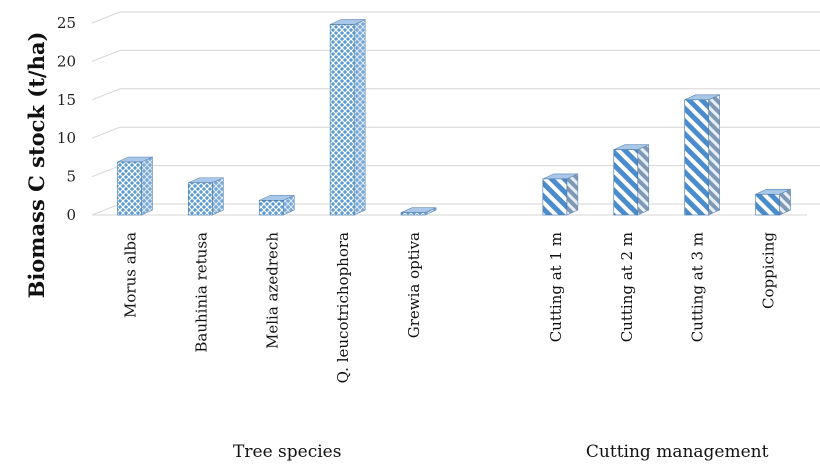  What do you see at coordinates (36, 165) in the screenshot?
I see `y-axis-title: Biomass C stock (t/ha)` at bounding box center [36, 165].